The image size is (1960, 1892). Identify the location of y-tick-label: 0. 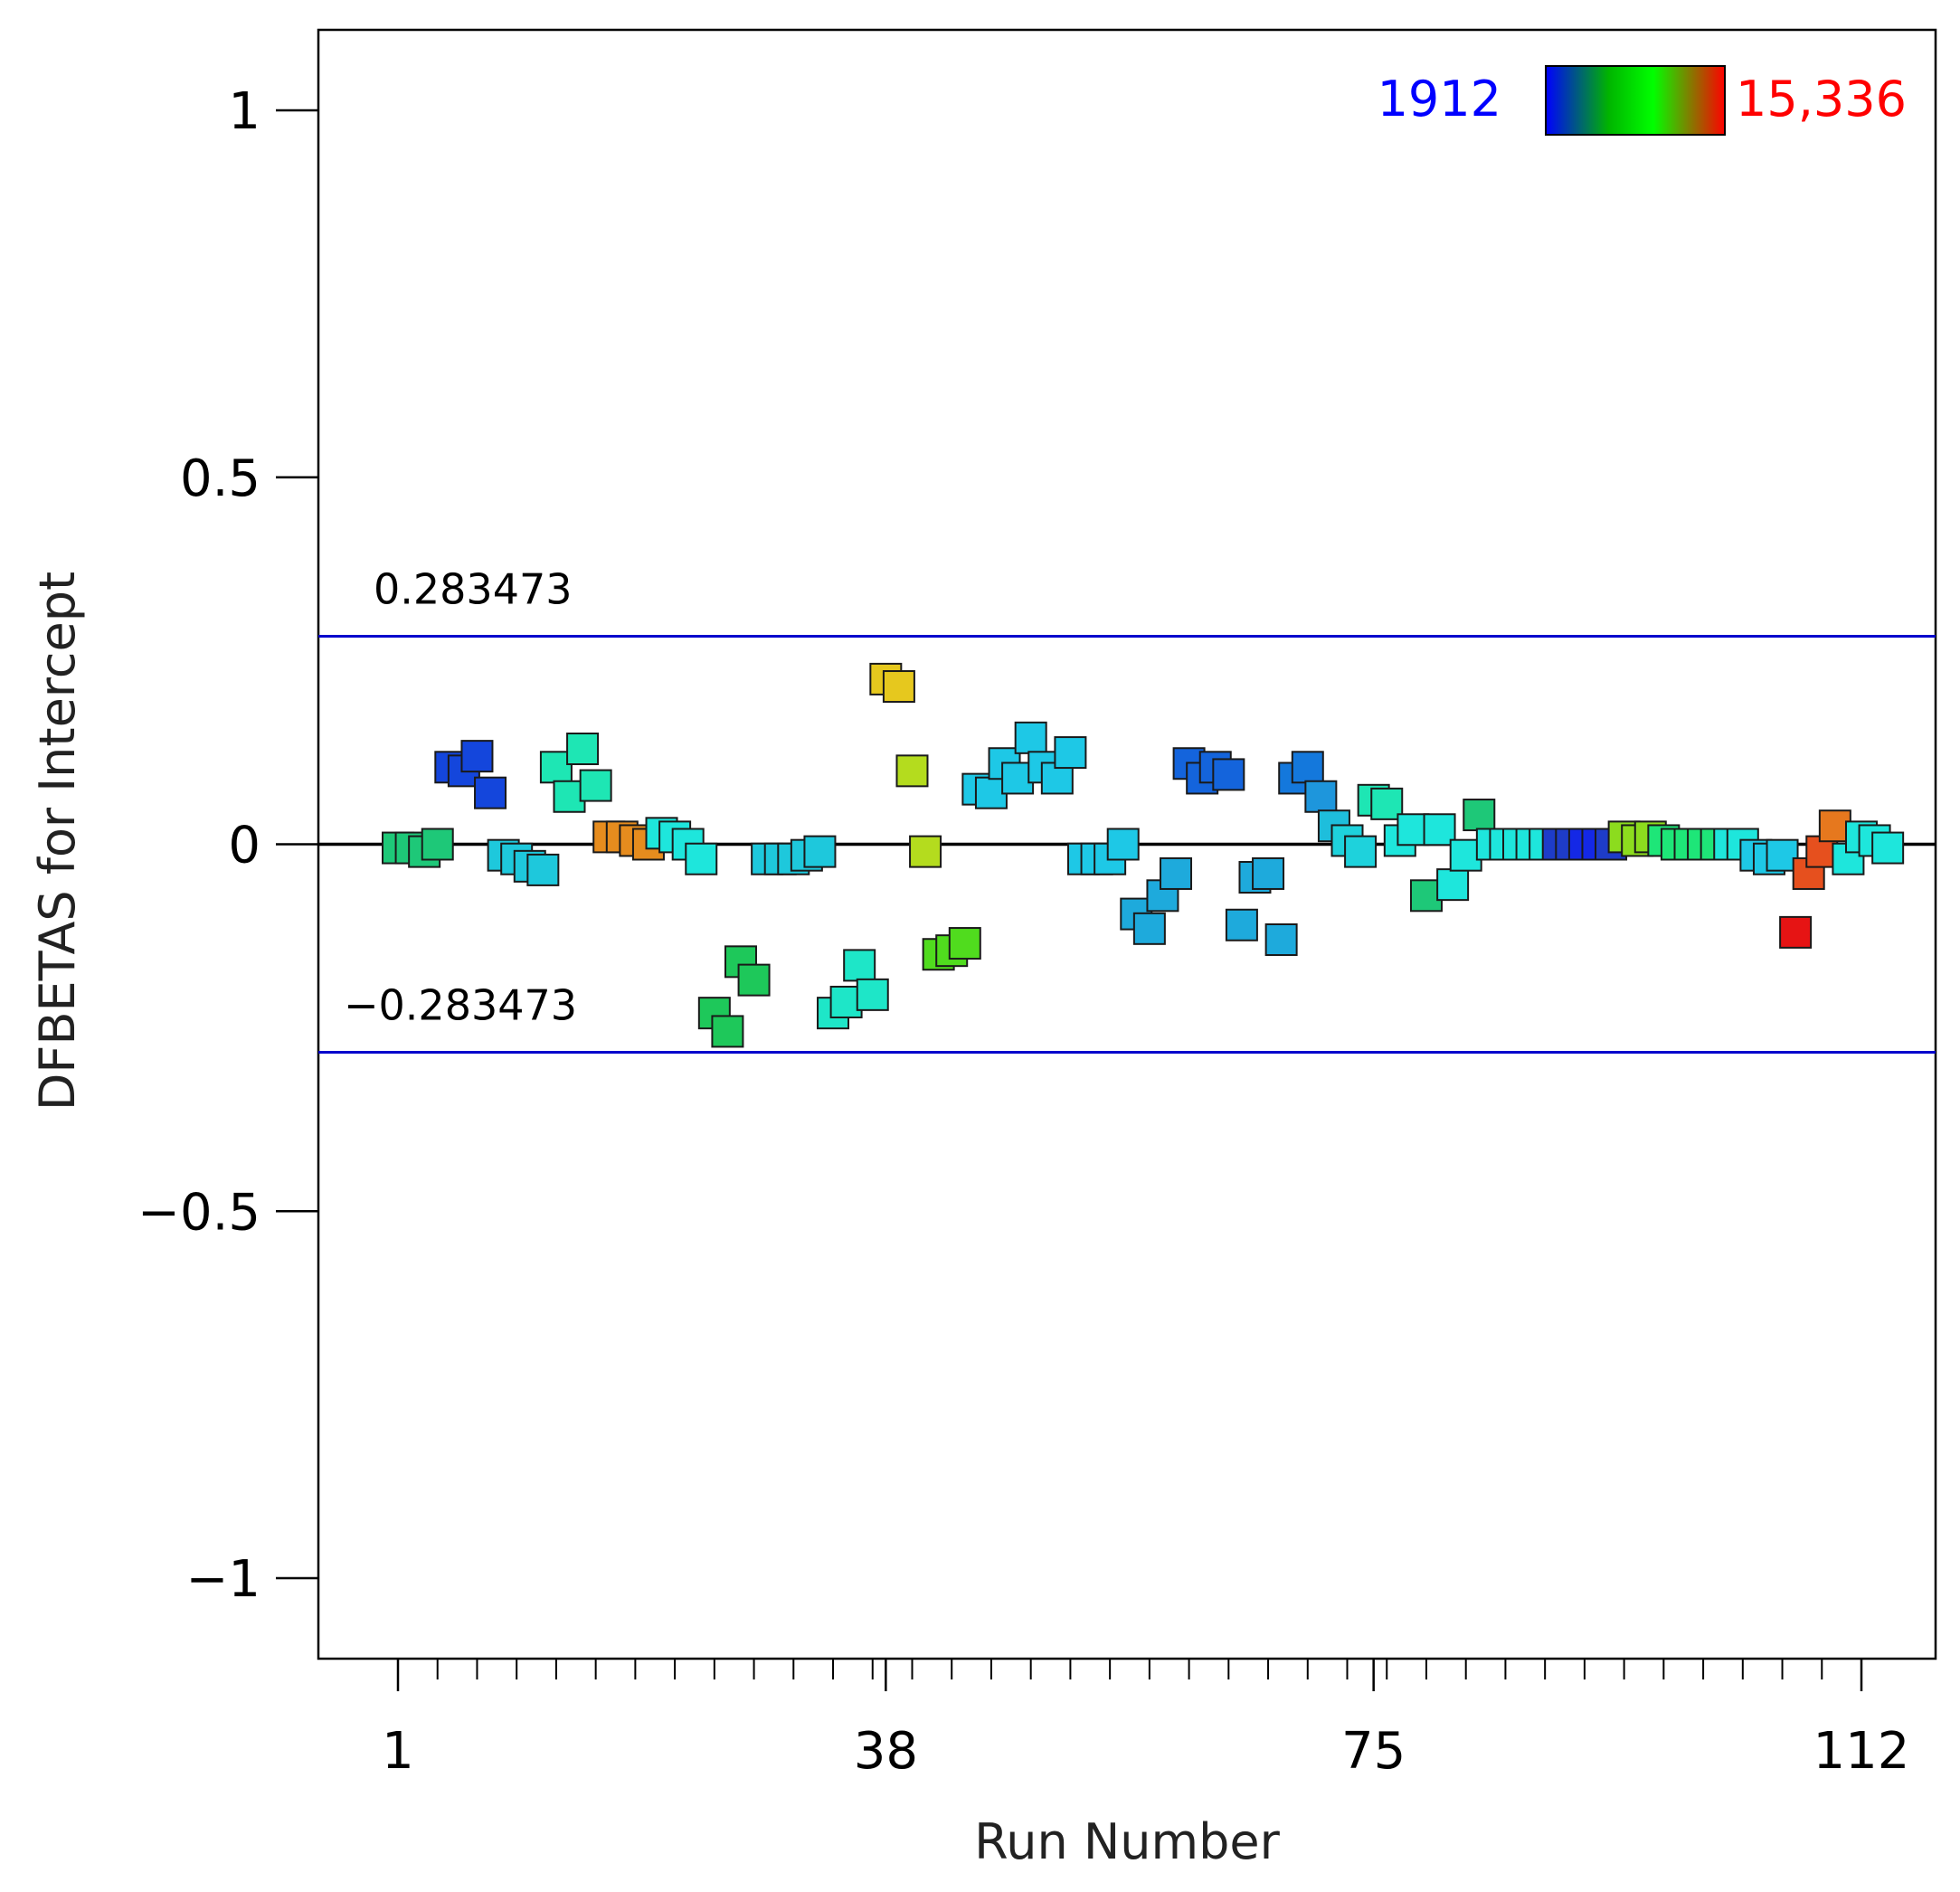
(244, 846).